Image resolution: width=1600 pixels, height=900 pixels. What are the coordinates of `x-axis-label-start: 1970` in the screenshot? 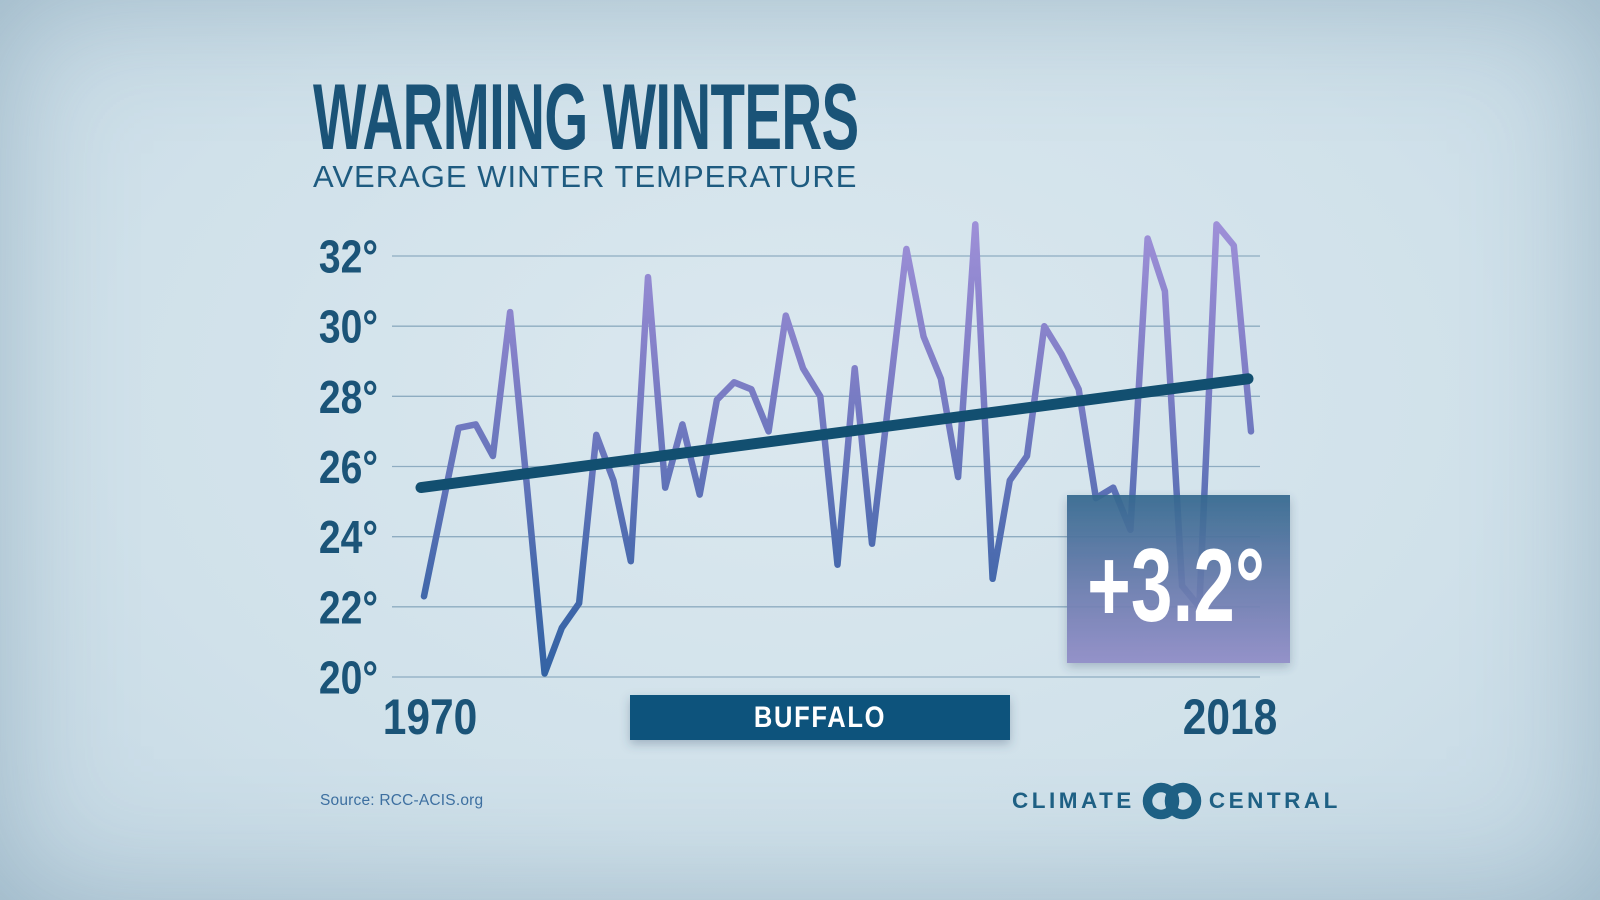 It's located at (430, 717).